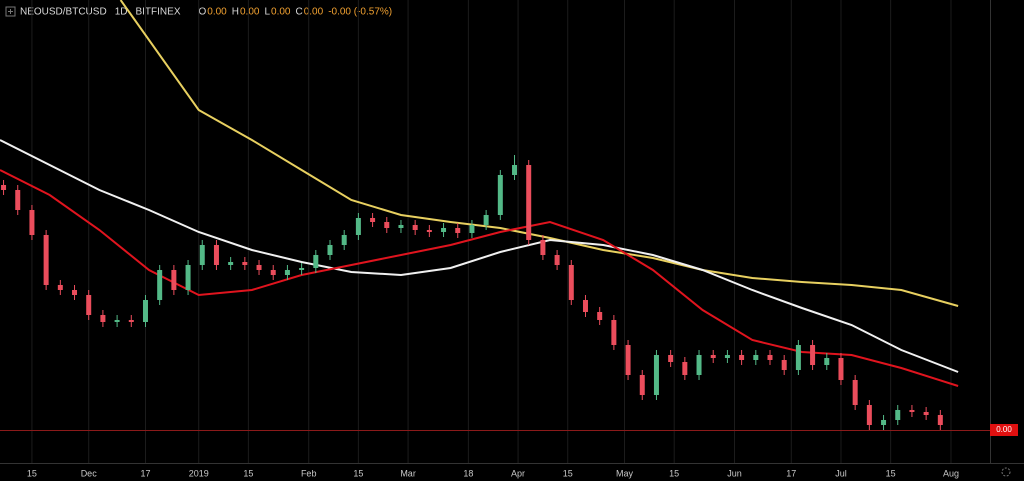  Describe the element at coordinates (841, 473) in the screenshot. I see `x-tick-label: Jul` at that location.